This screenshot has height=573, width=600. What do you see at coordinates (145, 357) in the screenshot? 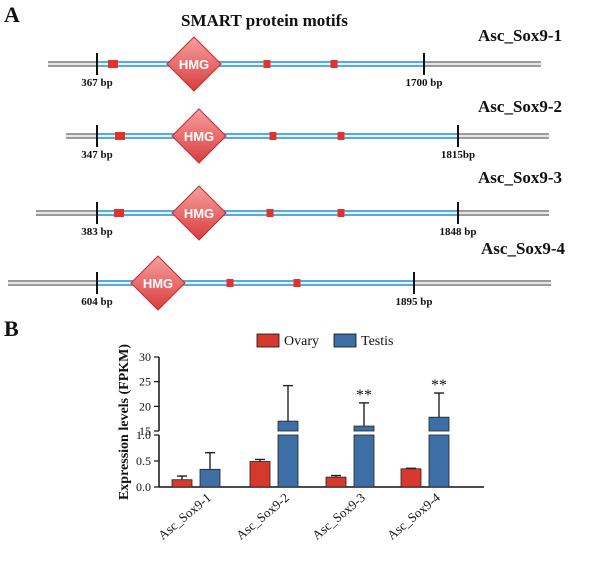
I see `y-tick-label: 30` at bounding box center [145, 357].